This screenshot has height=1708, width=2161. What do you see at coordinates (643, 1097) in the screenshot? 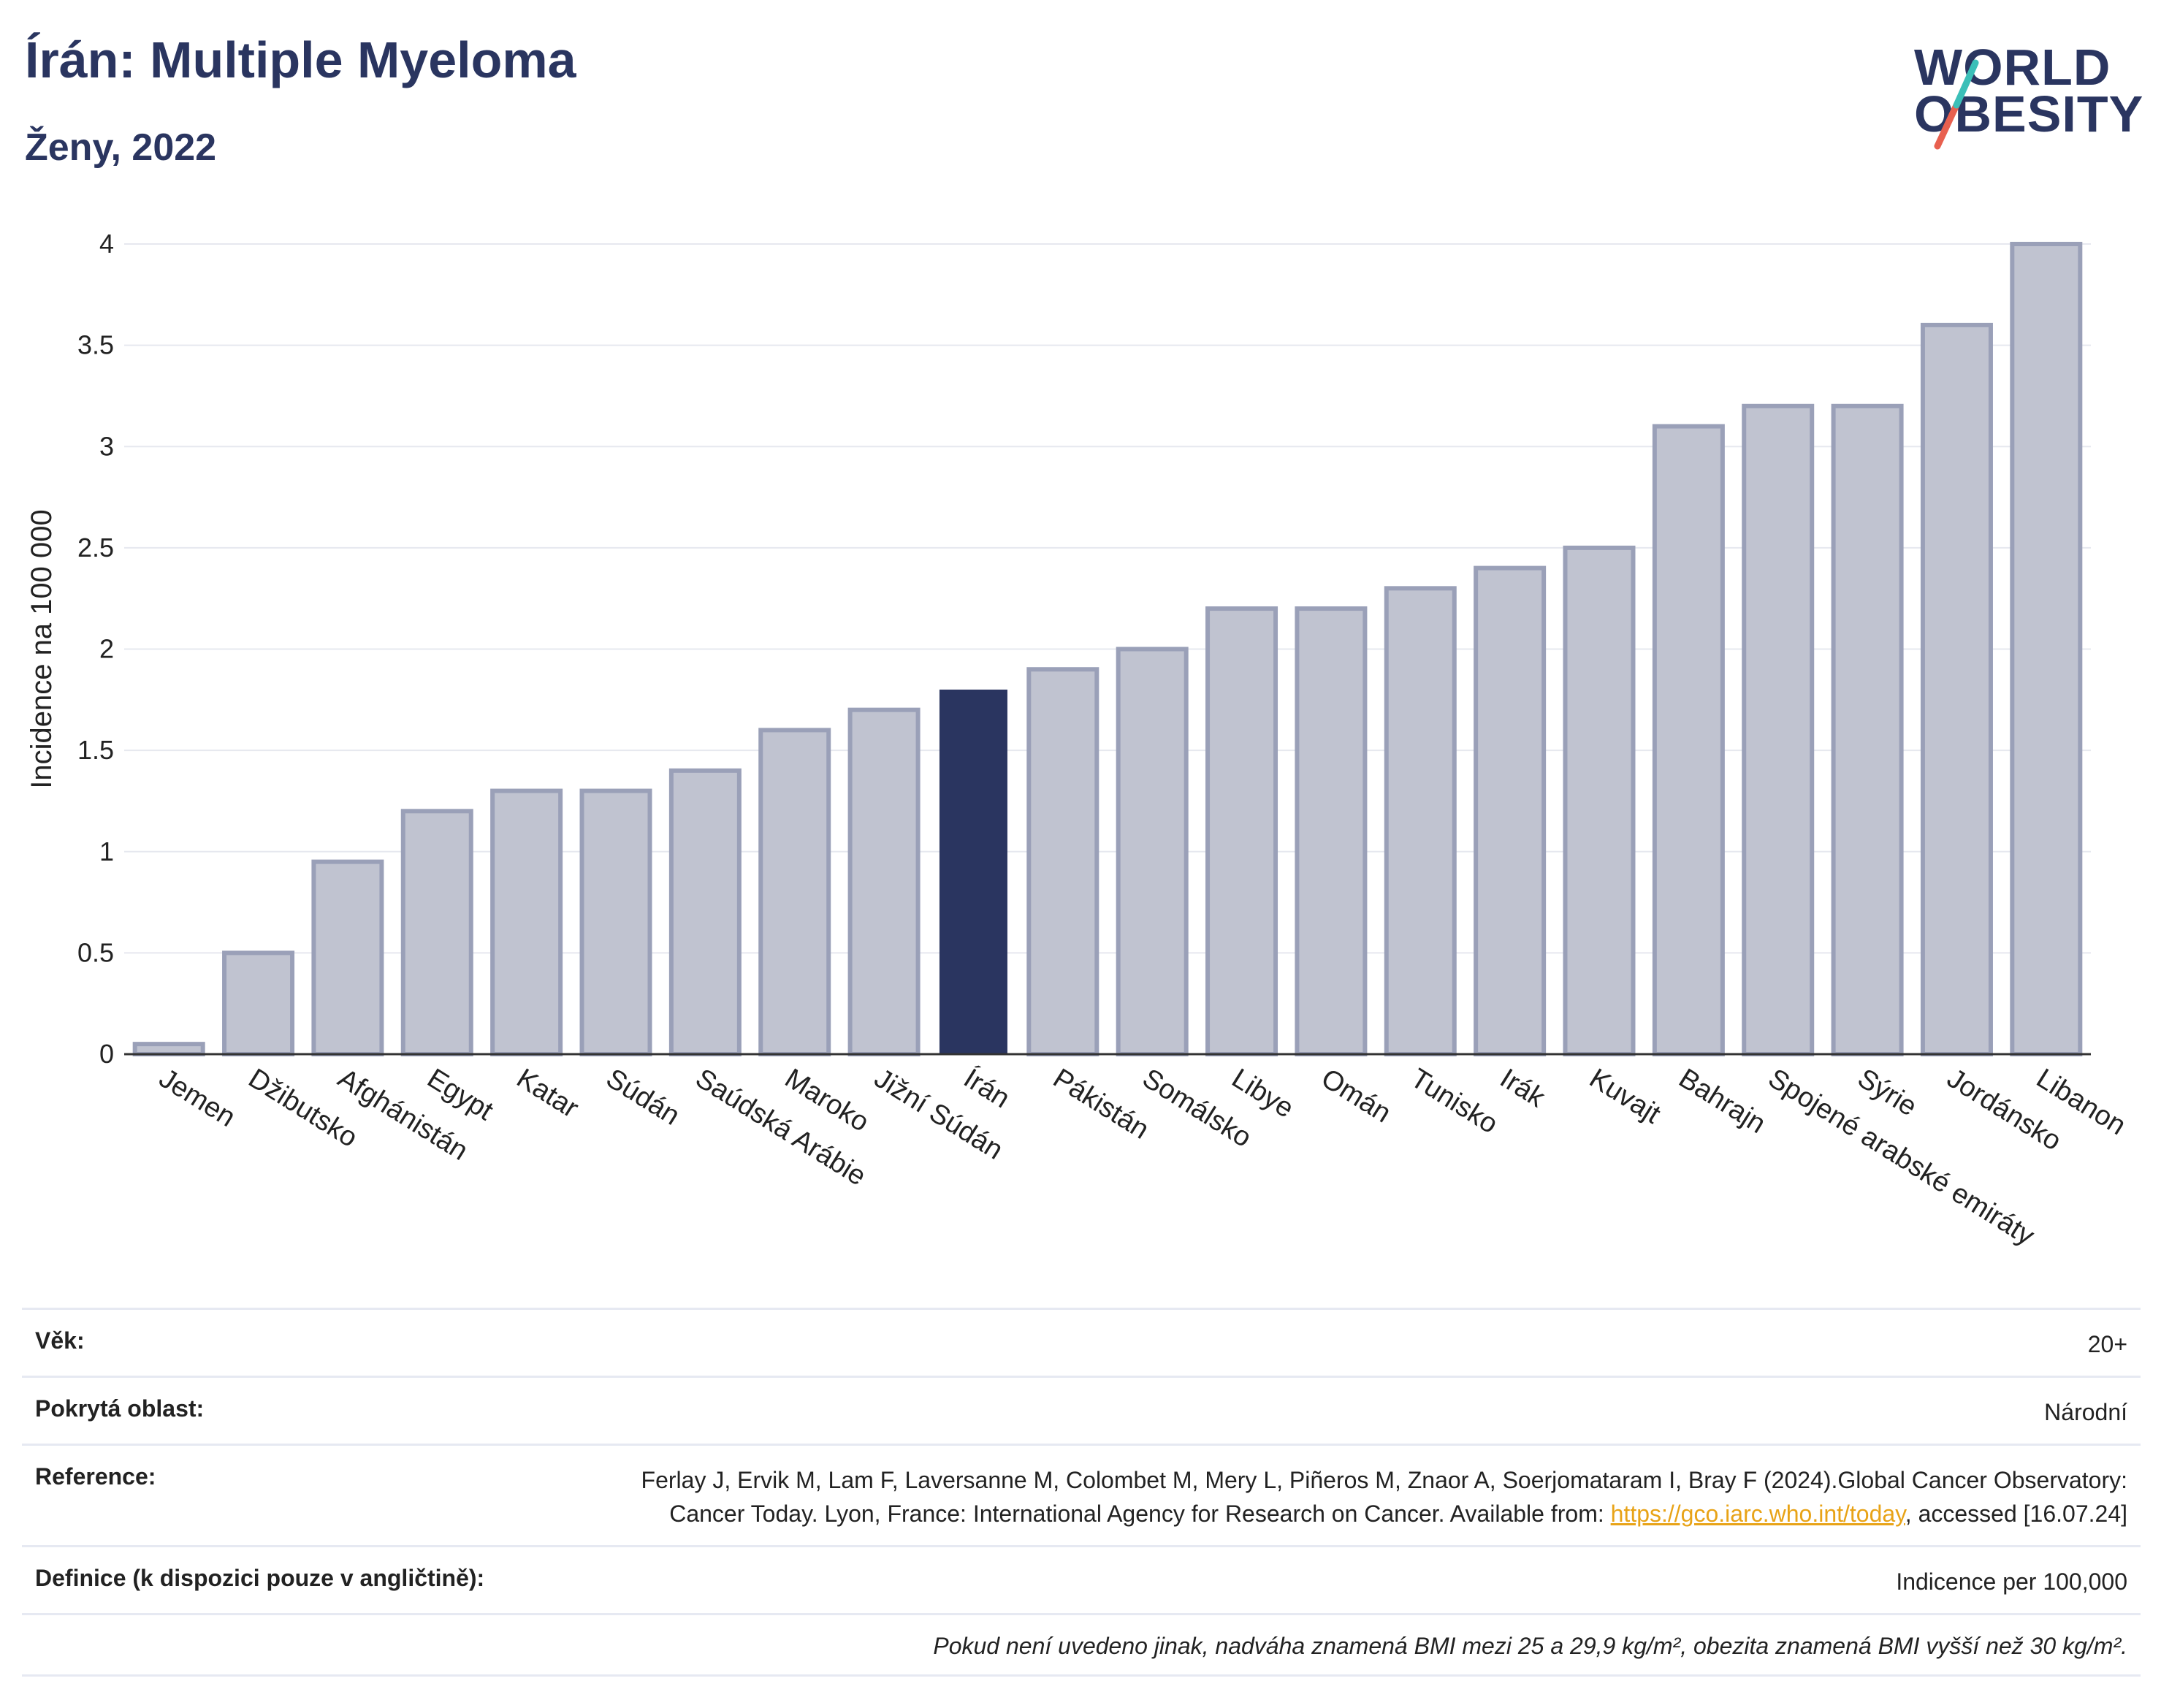
I see `x-tick-label: Súdán` at bounding box center [643, 1097].